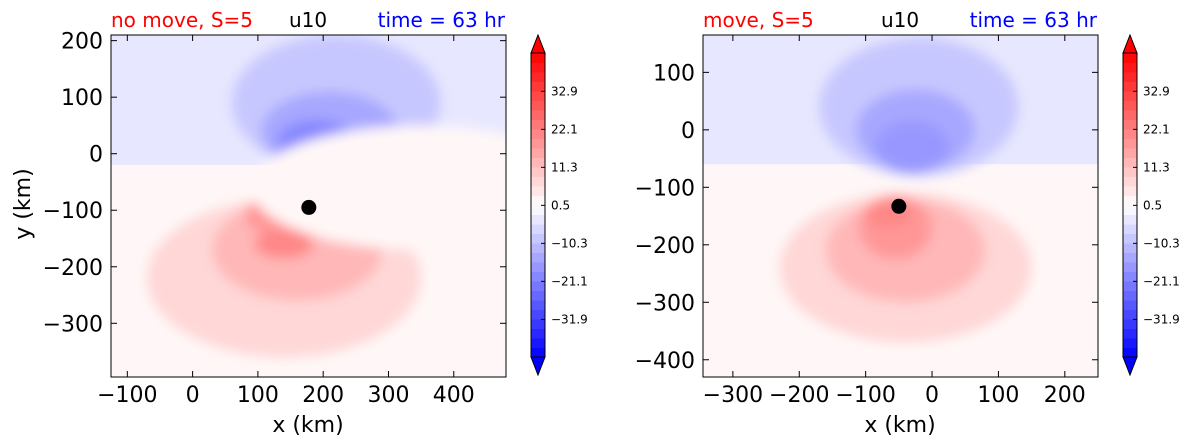  Describe the element at coordinates (665, 303) in the screenshot. I see `y-tick-label: −300` at that location.